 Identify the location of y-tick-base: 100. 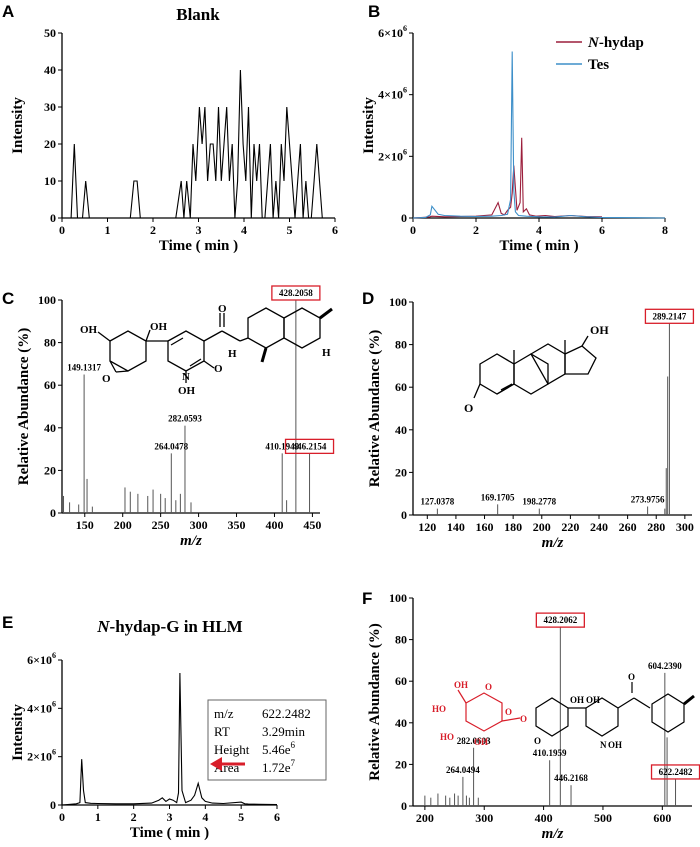
(398, 302).